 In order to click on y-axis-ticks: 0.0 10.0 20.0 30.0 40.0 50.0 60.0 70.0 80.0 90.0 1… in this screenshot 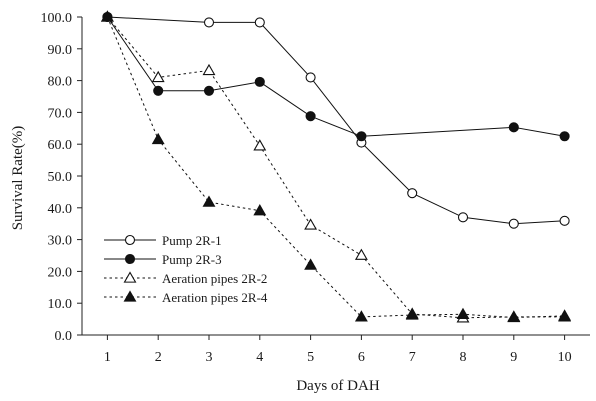, I will do `click(61, 177)`.